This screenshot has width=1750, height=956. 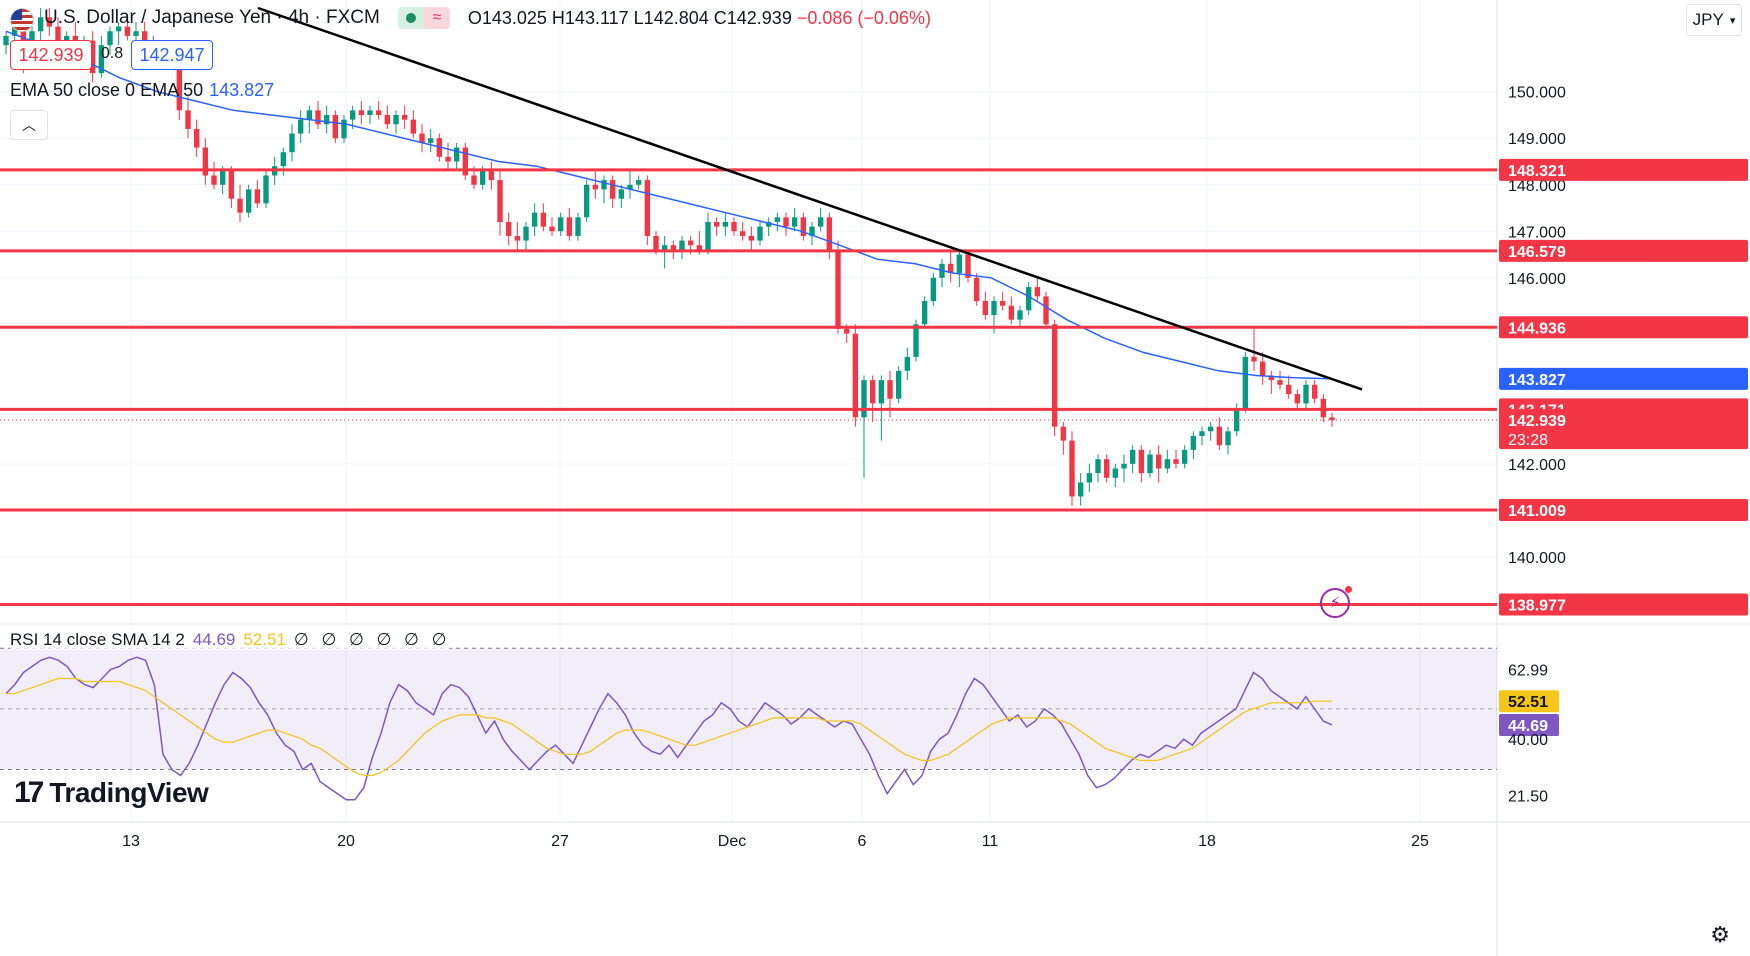 I want to click on rsi-legend-sma: 52.51, so click(x=264, y=639).